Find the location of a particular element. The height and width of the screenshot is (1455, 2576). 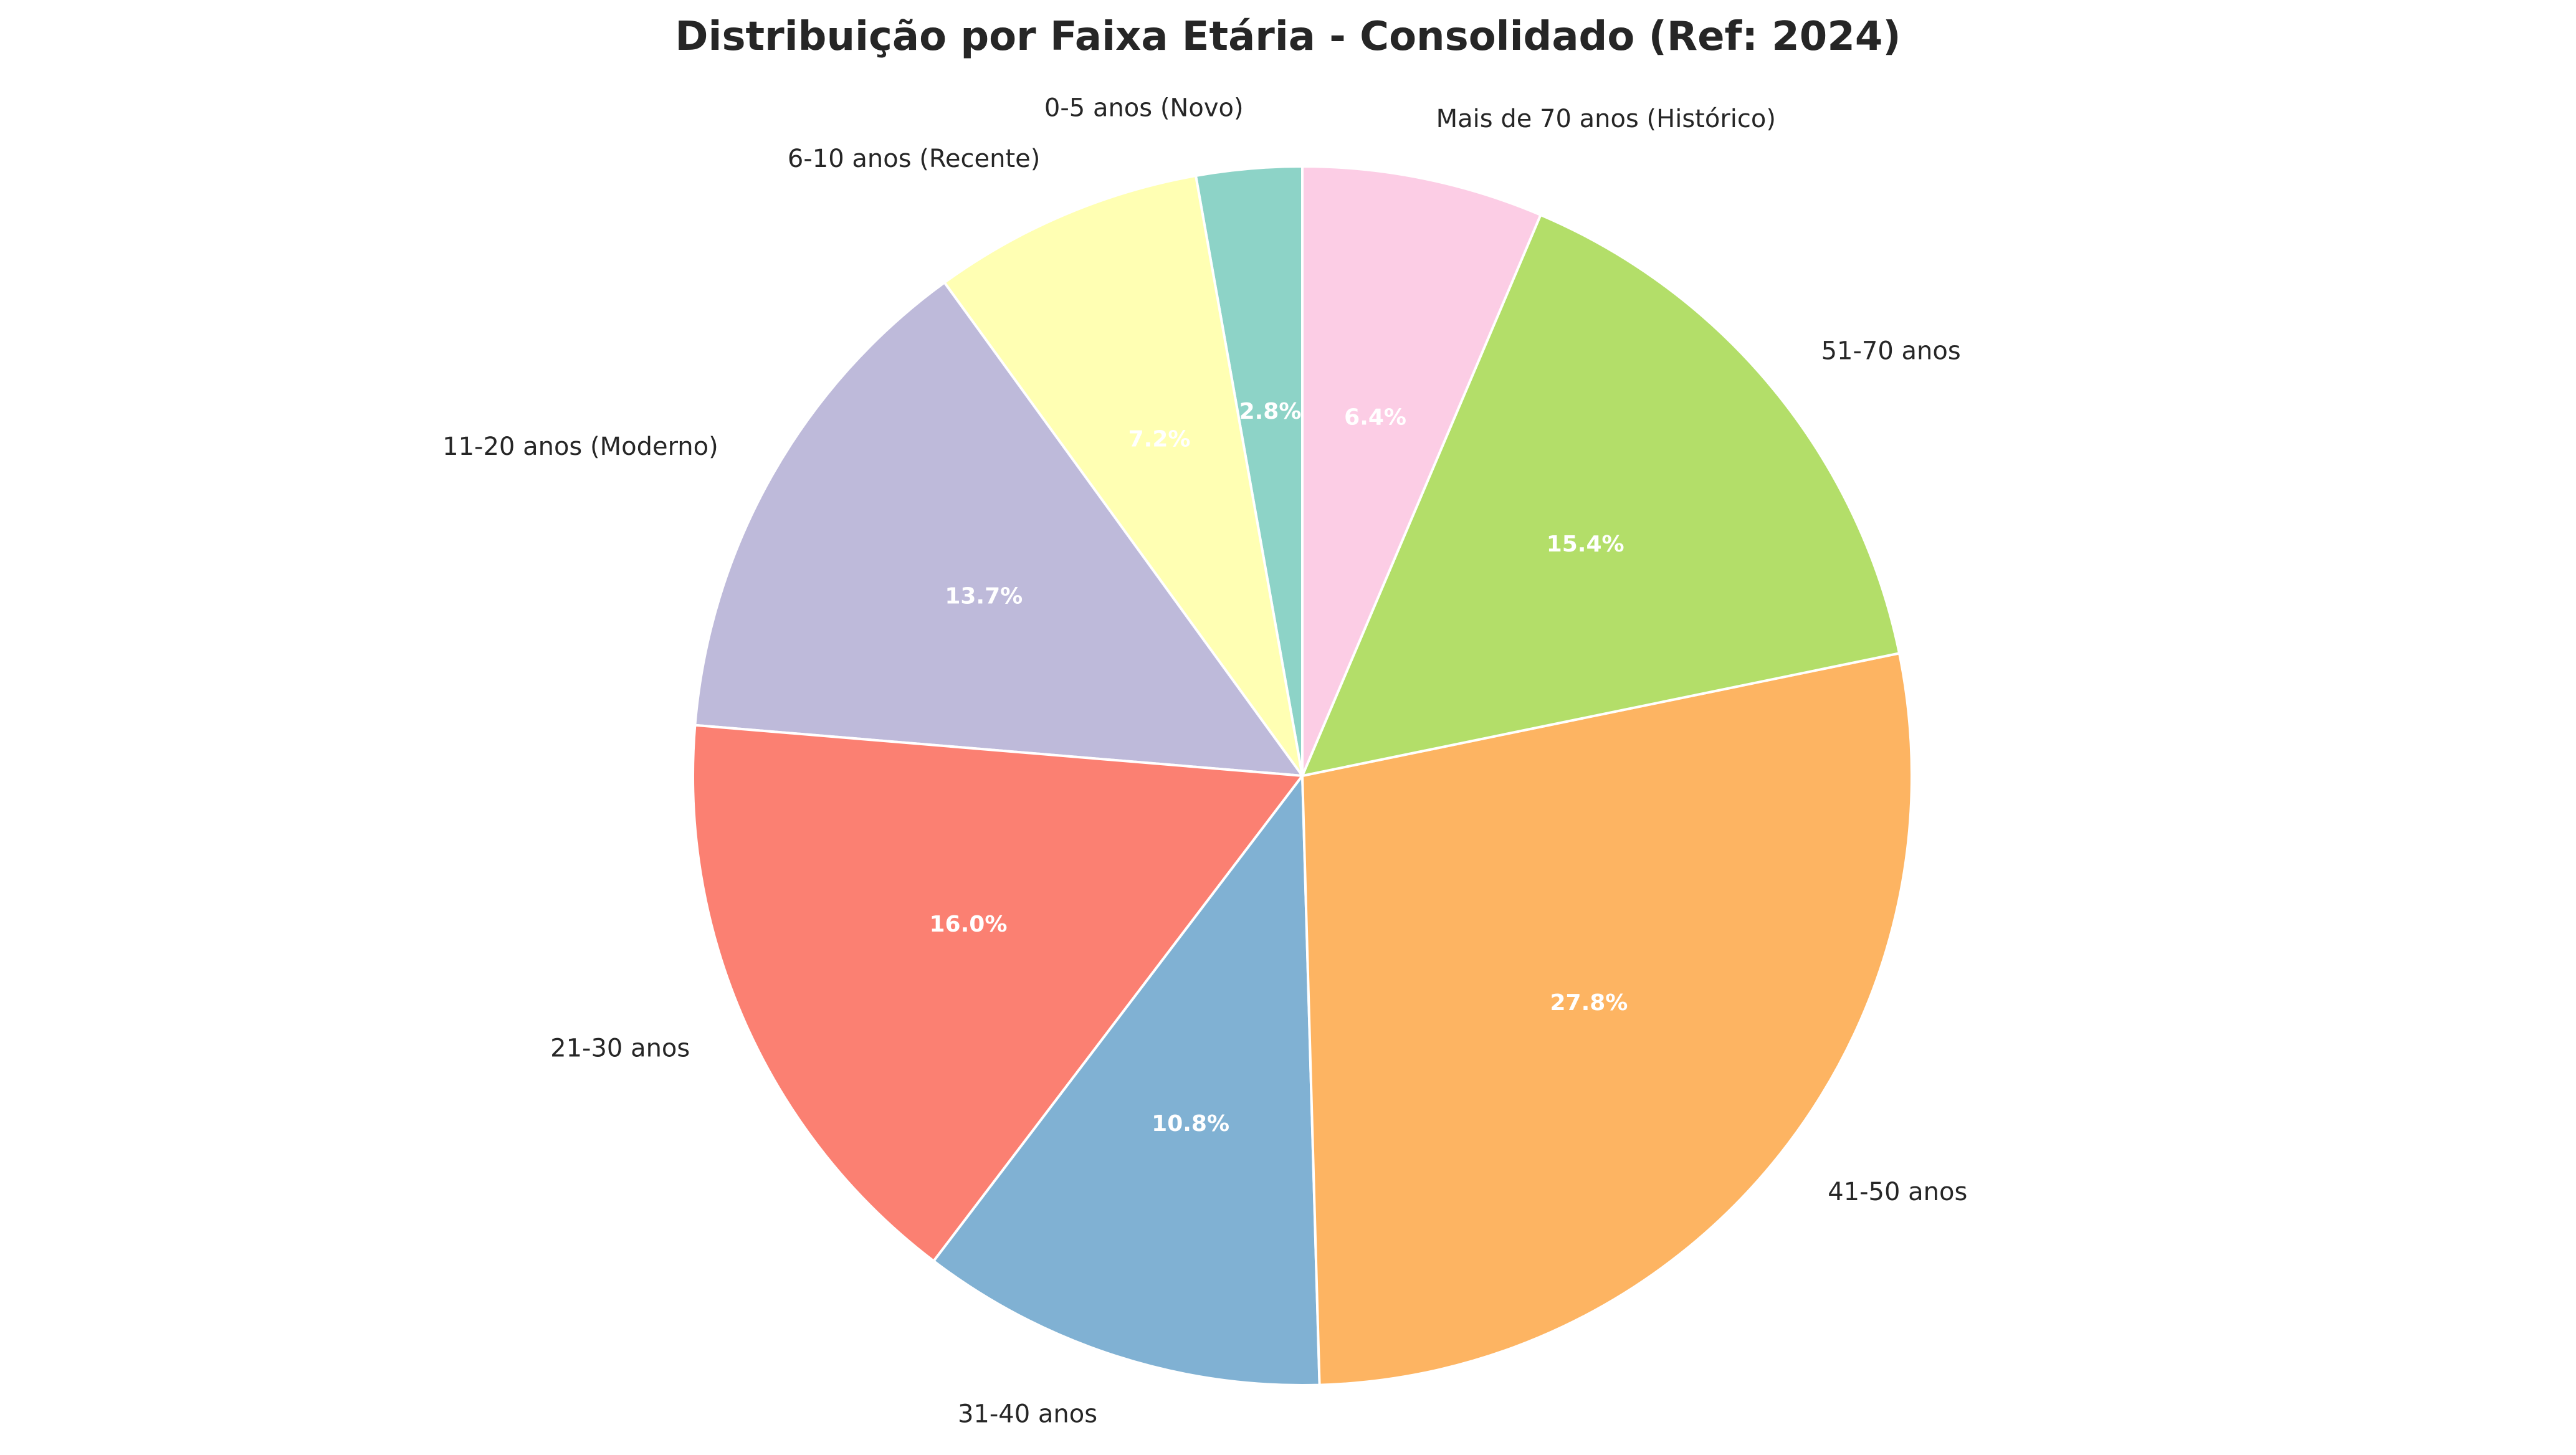

pie-percent-label: 10.8% is located at coordinates (1190, 1124).